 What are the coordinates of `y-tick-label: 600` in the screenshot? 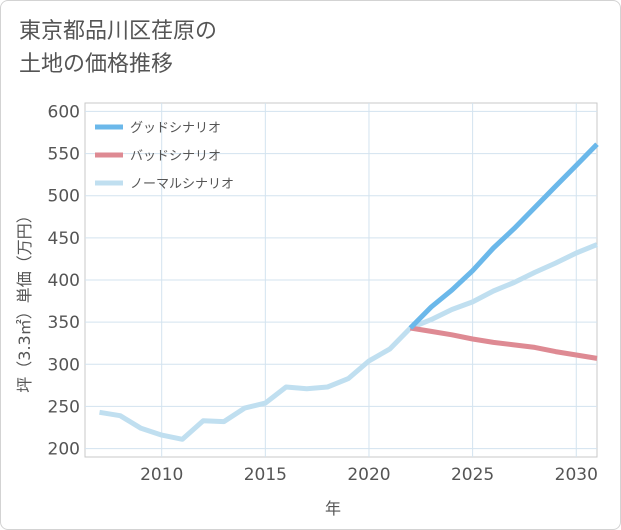 It's located at (64, 112).